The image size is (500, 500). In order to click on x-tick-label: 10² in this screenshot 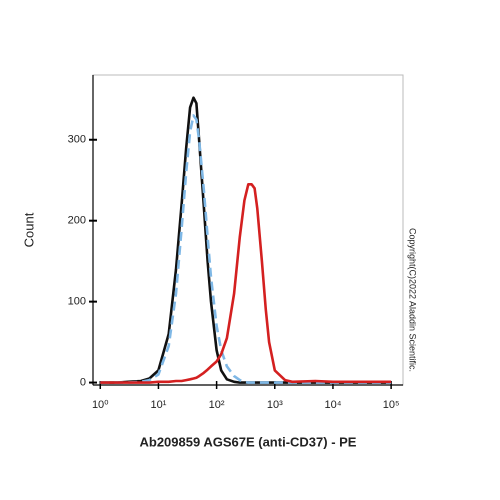, I will do `click(217, 405)`.